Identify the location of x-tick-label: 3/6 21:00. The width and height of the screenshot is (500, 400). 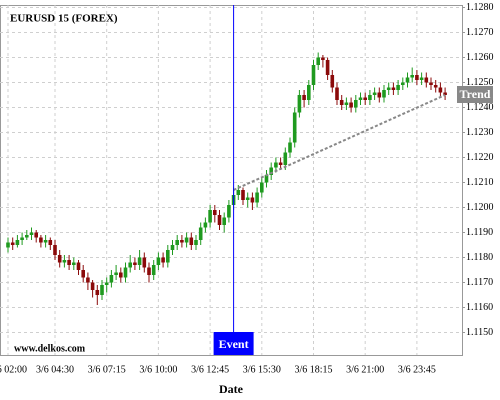
(365, 369).